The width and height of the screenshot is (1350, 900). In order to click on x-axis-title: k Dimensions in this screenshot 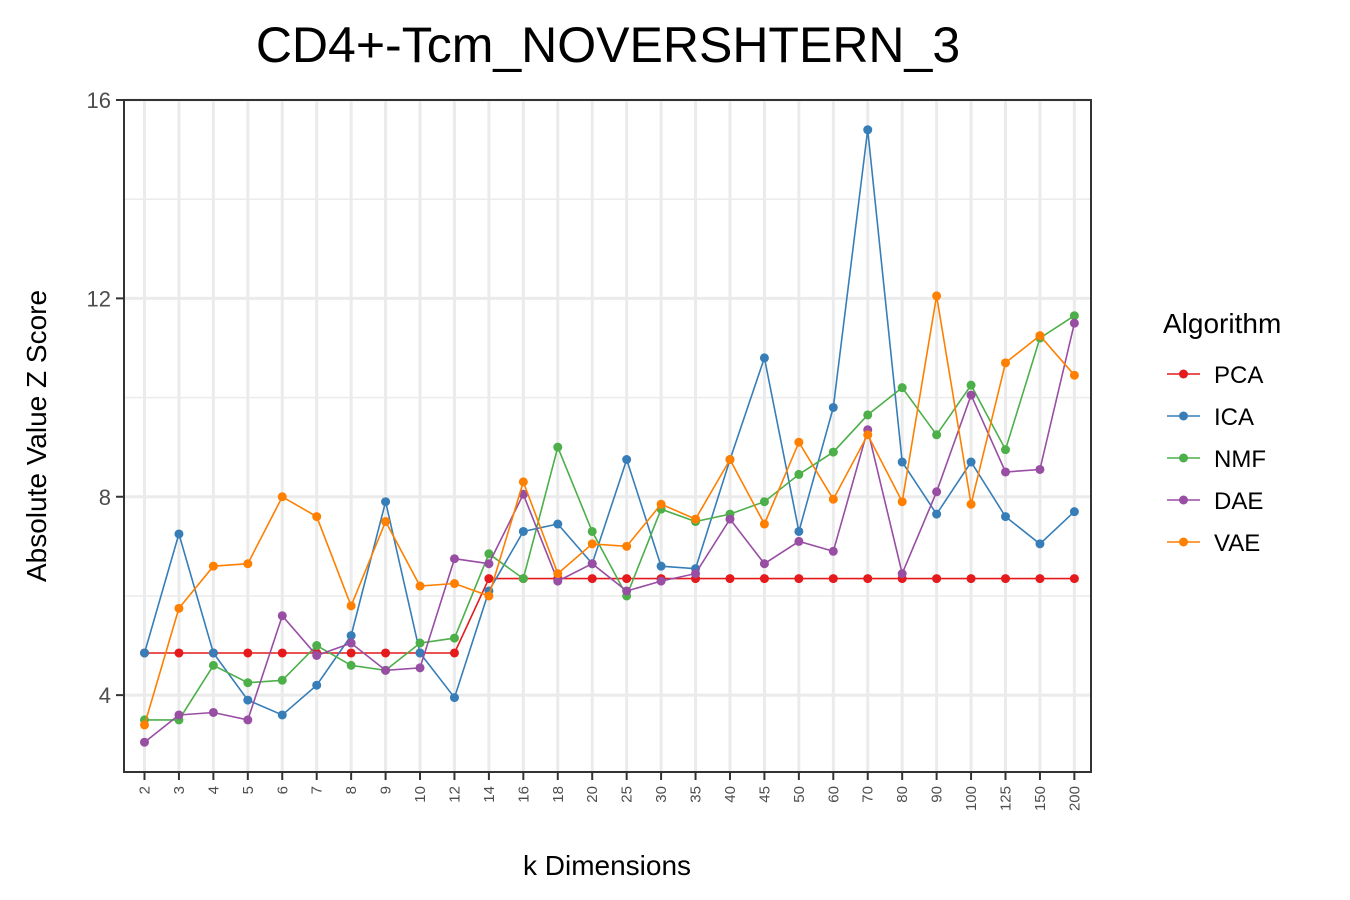, I will do `click(607, 865)`.